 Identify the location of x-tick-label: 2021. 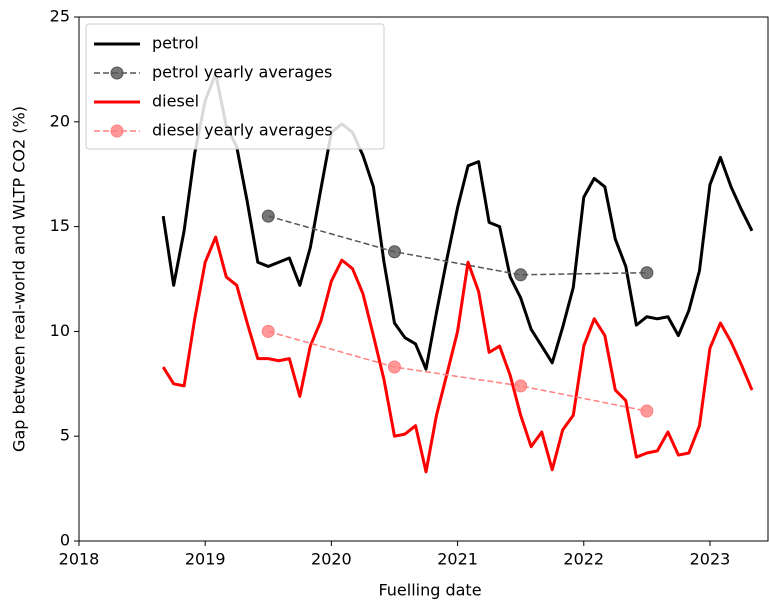
(457, 559).